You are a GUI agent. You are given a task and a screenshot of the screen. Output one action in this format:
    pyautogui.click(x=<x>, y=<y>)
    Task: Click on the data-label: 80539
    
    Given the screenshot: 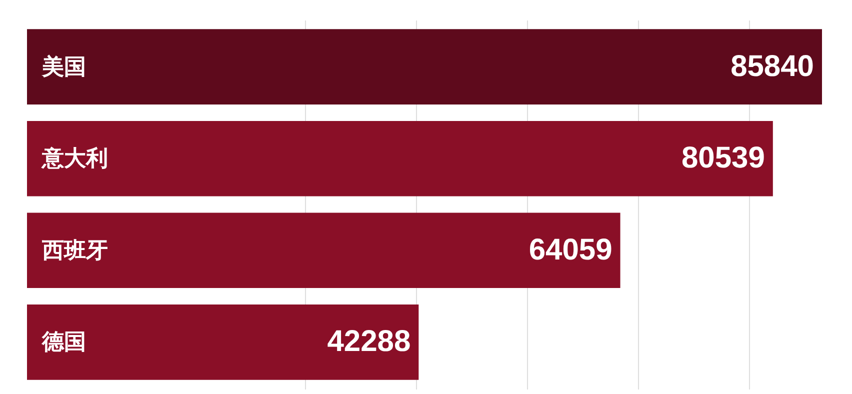 What is the action you would take?
    pyautogui.click(x=723, y=158)
    